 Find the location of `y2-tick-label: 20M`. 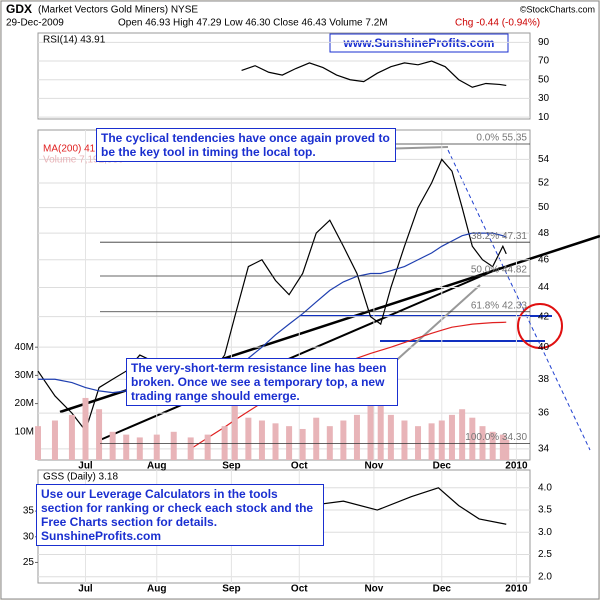

y2-tick-label: 20M is located at coordinates (24, 403).